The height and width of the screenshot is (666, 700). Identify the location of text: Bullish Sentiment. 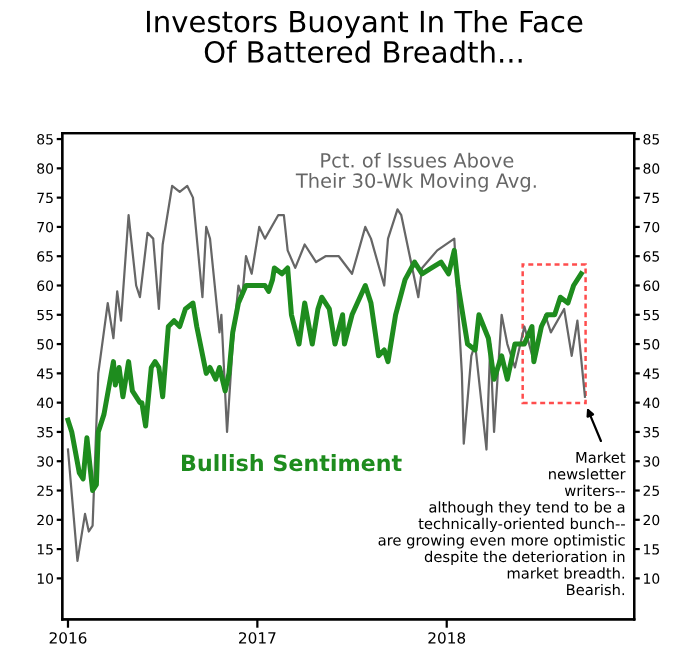
(292, 463).